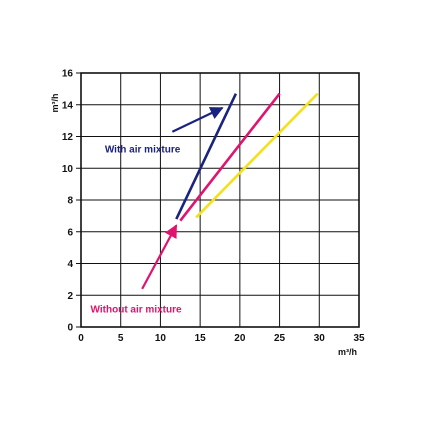  What do you see at coordinates (70, 232) in the screenshot?
I see `y-tick-label: 6` at bounding box center [70, 232].